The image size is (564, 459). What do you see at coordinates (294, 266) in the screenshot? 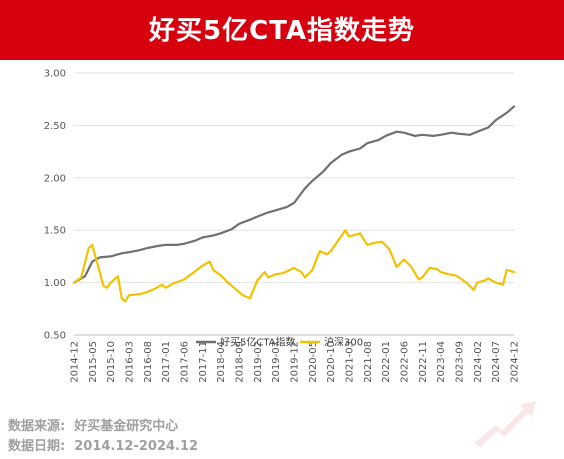
I see `series-line-csi300` at bounding box center [294, 266].